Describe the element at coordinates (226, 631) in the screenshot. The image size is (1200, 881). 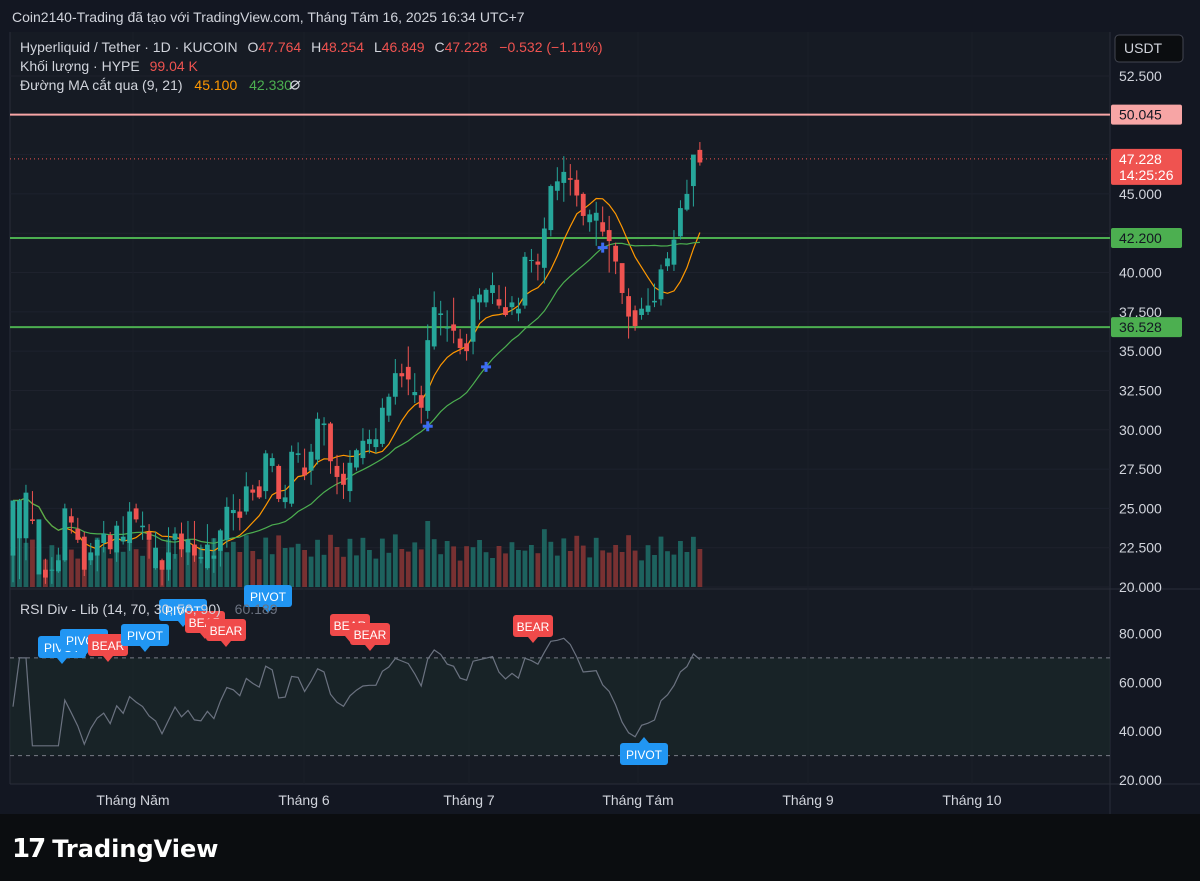
I see `rsi-signal-label: BEAR` at that location.